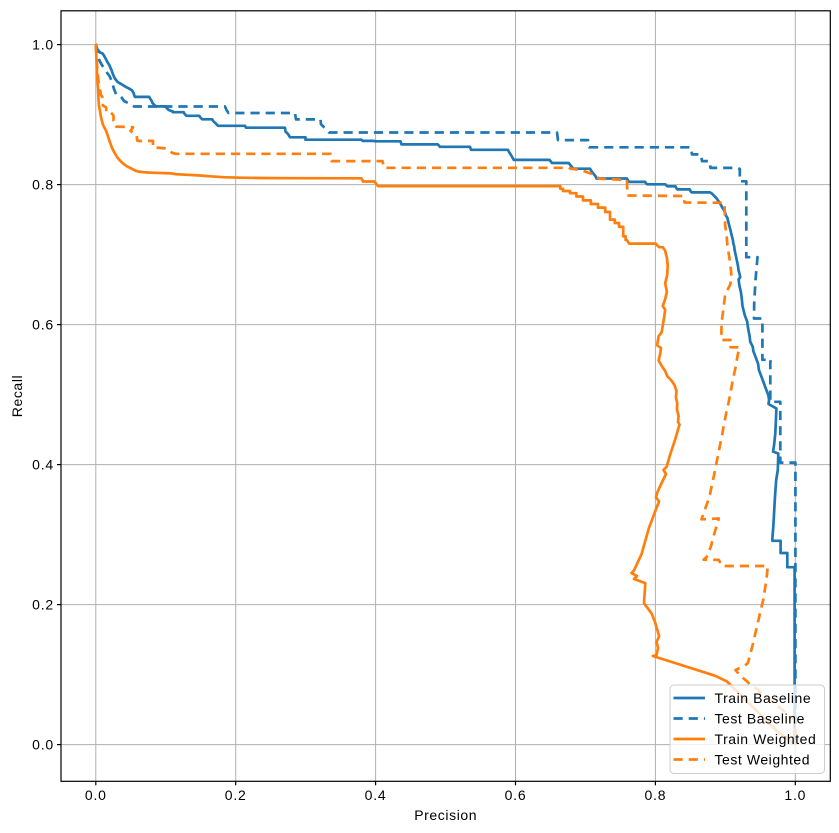 The height and width of the screenshot is (833, 839). What do you see at coordinates (763, 760) in the screenshot?
I see `svg-text: Test Weighted` at bounding box center [763, 760].